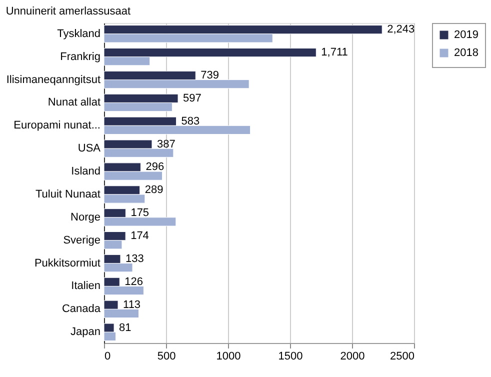  I want to click on y-tick-label: Nunat allat, so click(74, 102).